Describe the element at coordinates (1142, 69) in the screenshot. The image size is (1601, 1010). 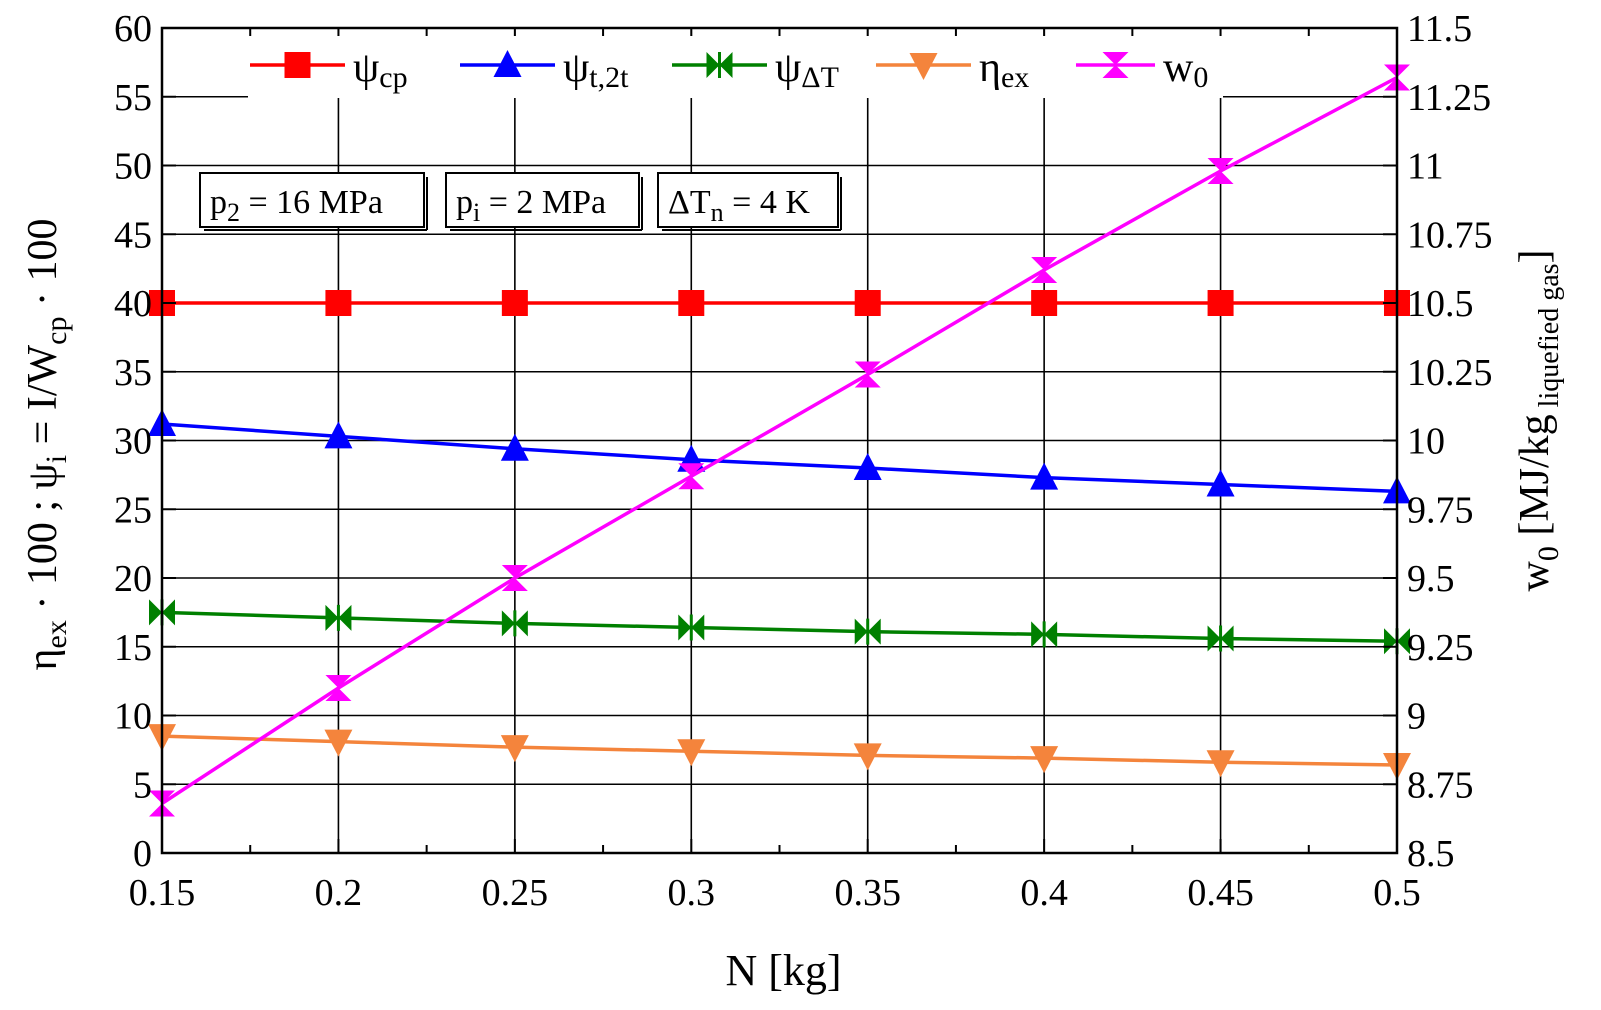
I see `legend-item-4: w0` at that location.